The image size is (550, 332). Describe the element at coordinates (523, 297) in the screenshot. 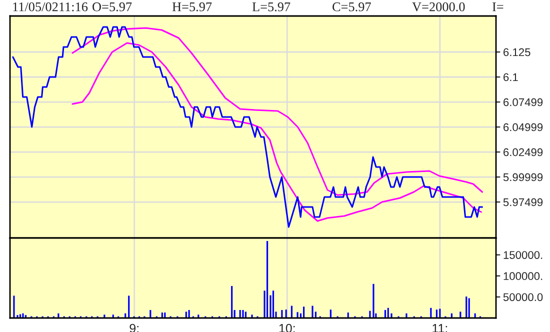

I see `y-tick-label: 50000.0` at that location.